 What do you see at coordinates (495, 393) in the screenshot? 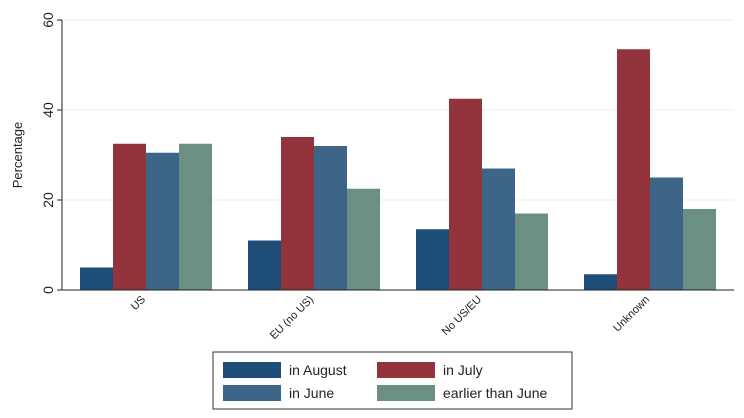
I see `legend-label: earlier than June` at bounding box center [495, 393].